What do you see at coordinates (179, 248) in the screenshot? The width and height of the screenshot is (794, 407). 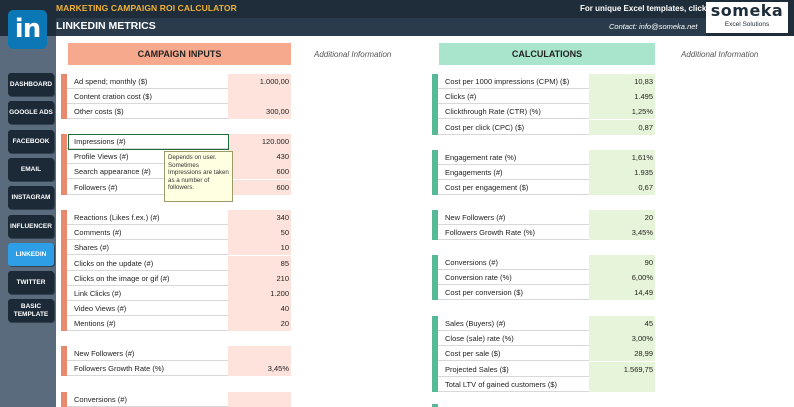 I see `input-row: Shares (#) 10` at bounding box center [179, 248].